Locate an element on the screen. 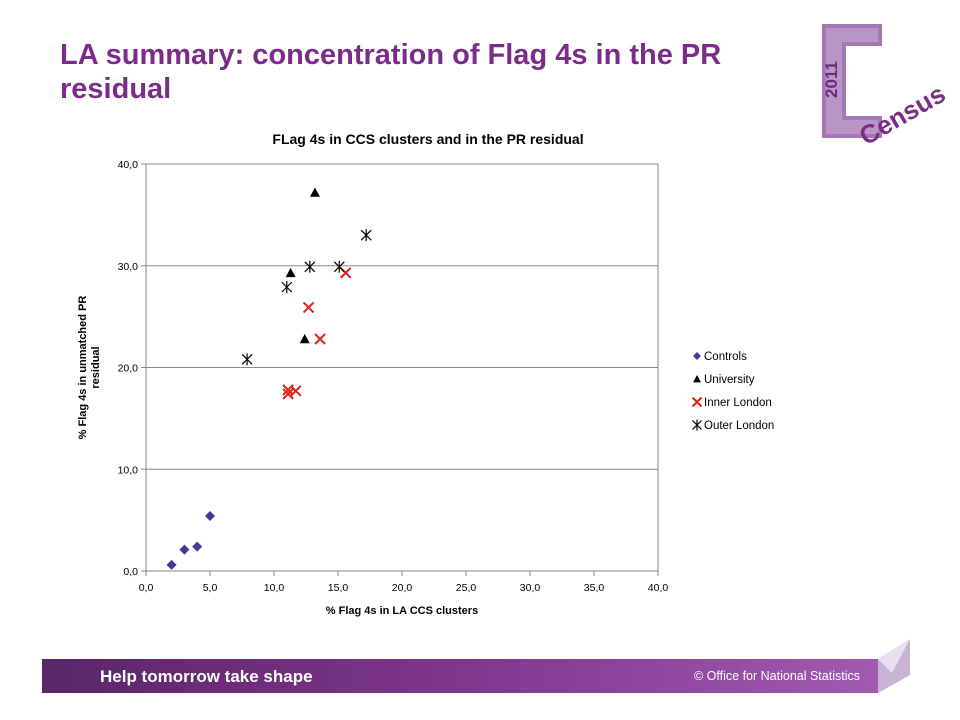  legend-label: Outer London is located at coordinates (739, 426).